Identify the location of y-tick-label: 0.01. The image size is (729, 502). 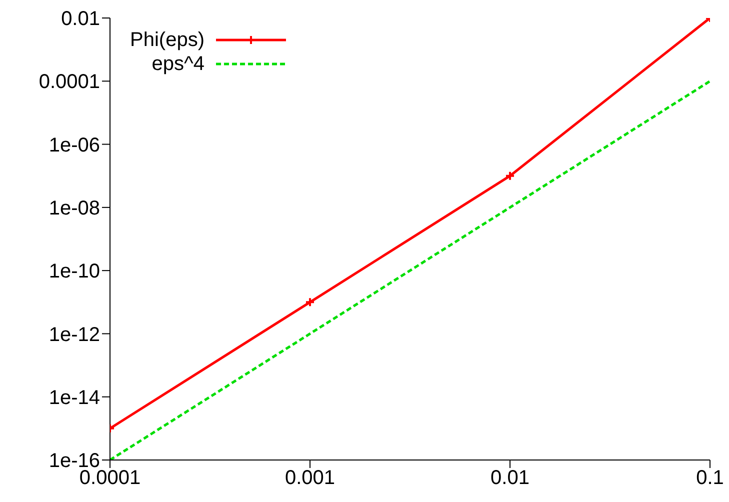
(80, 19).